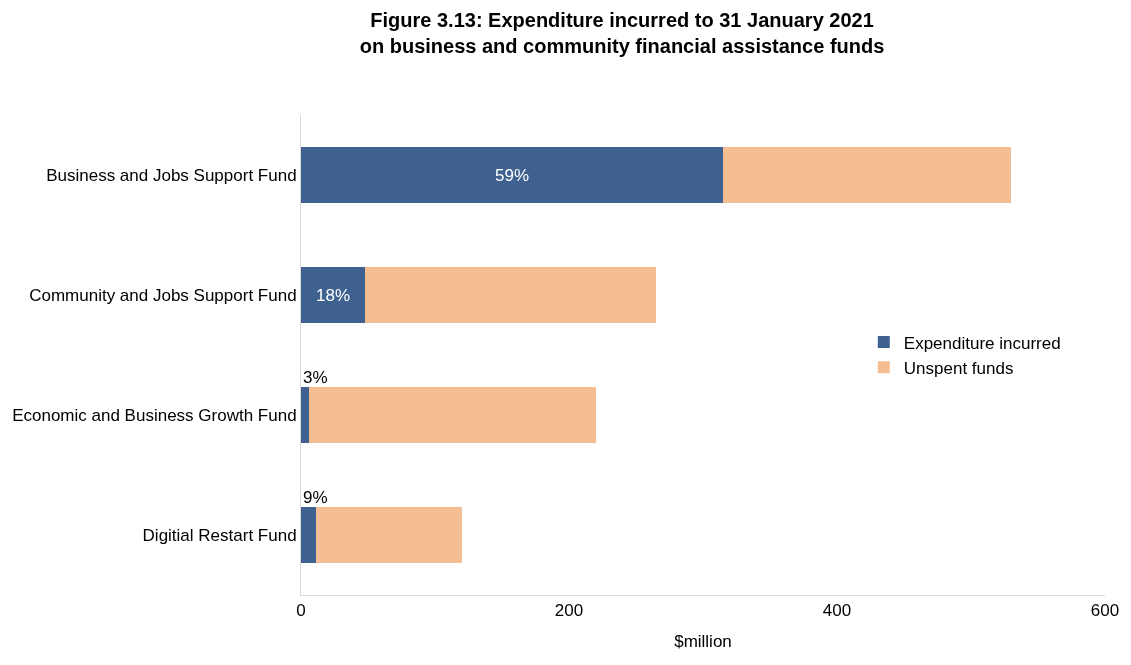  Describe the element at coordinates (703, 641) in the screenshot. I see `x-axis-title: $million` at that location.